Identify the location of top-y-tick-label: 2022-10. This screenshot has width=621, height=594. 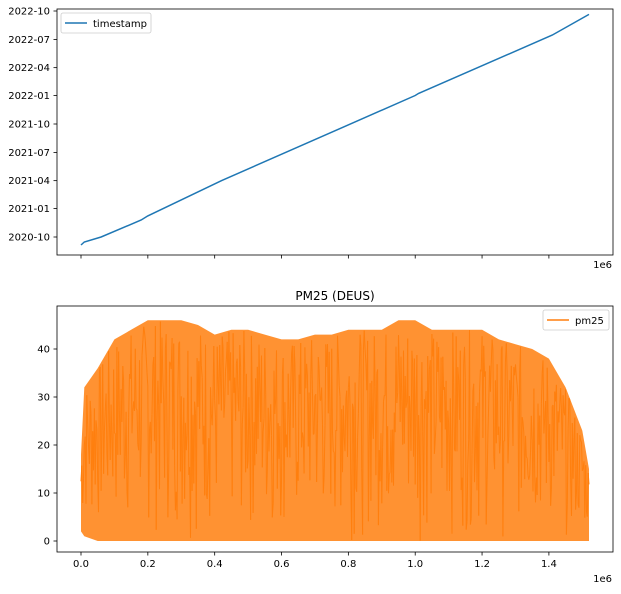
(29, 12).